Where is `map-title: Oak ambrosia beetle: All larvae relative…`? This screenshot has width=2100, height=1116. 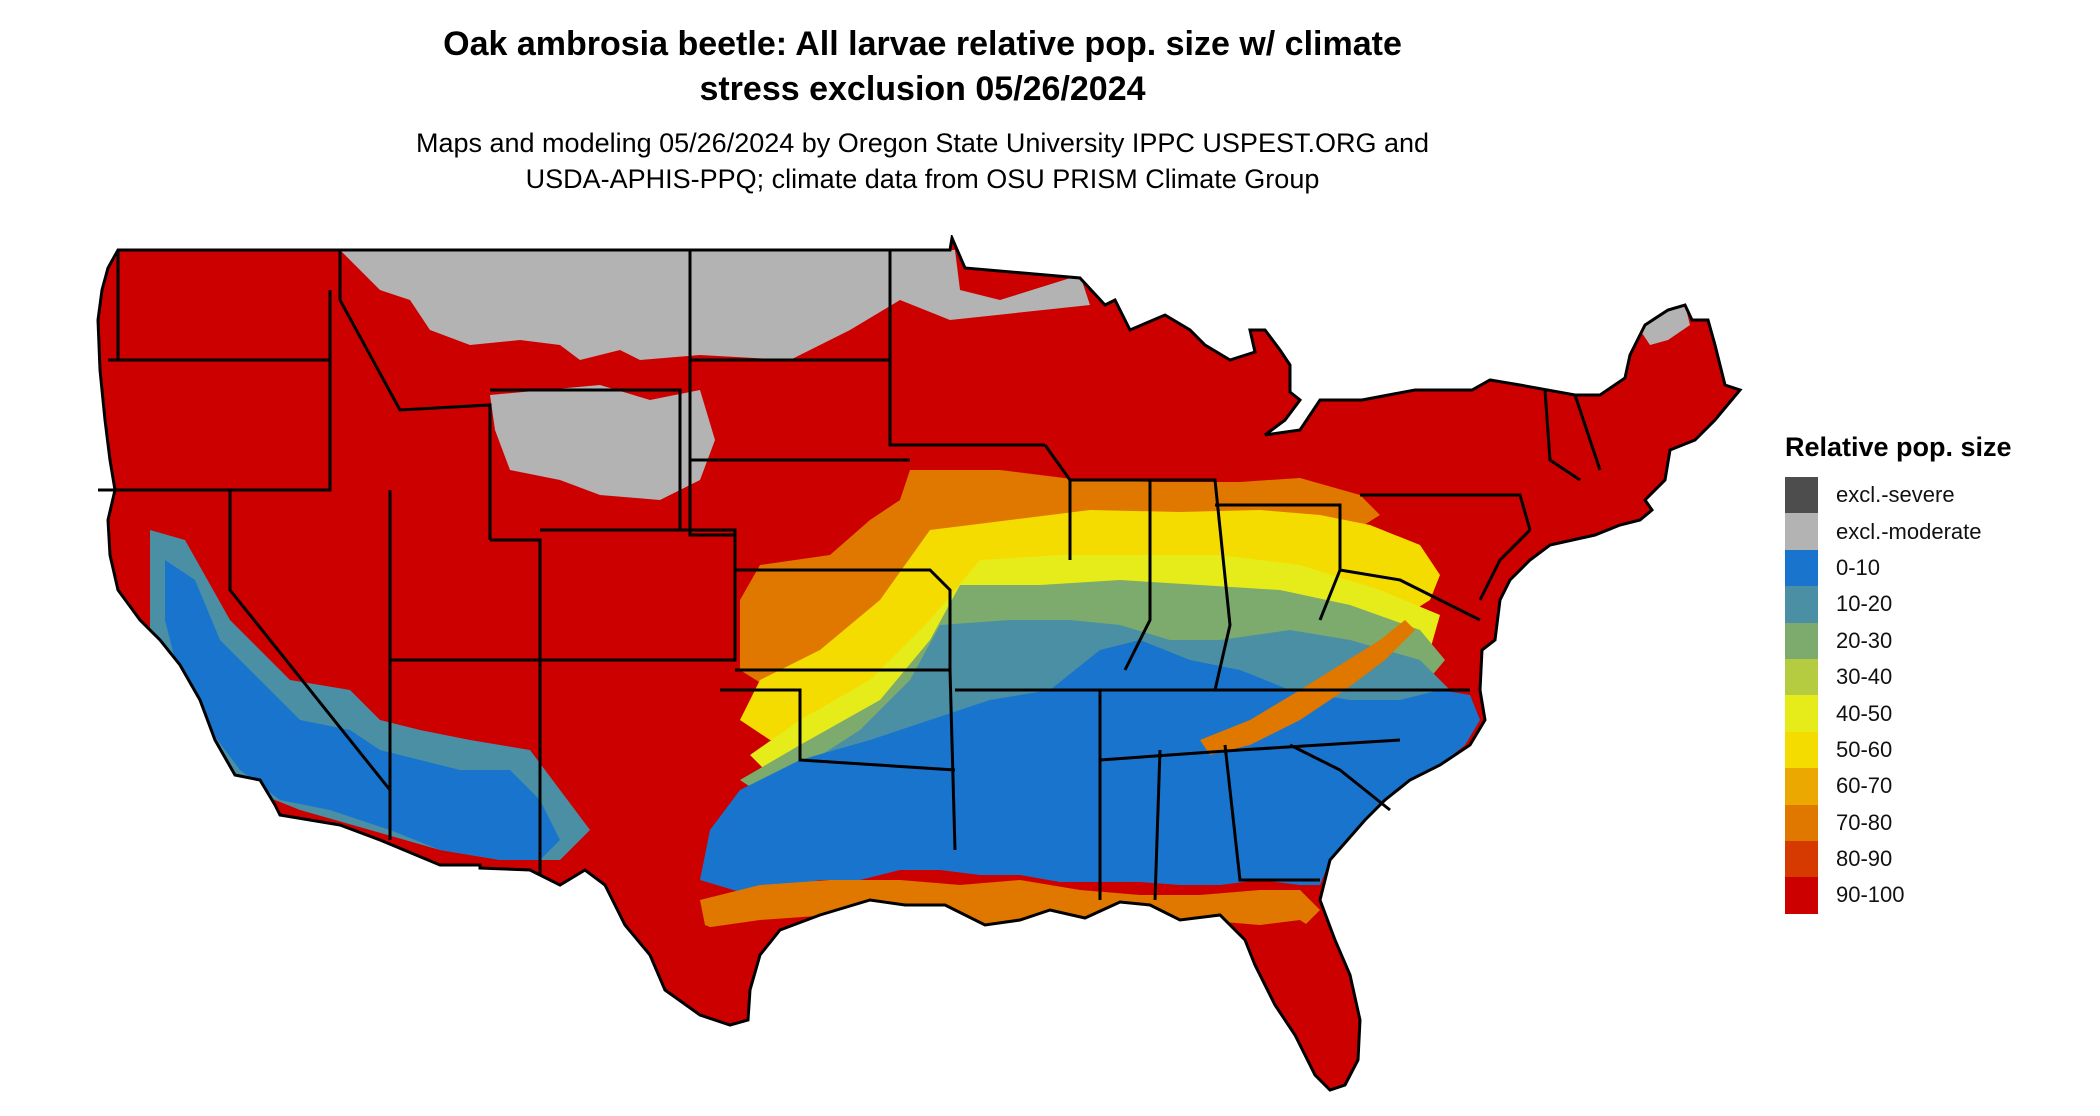 map-title: Oak ambrosia beetle: All larvae relative… is located at coordinates (922, 67).